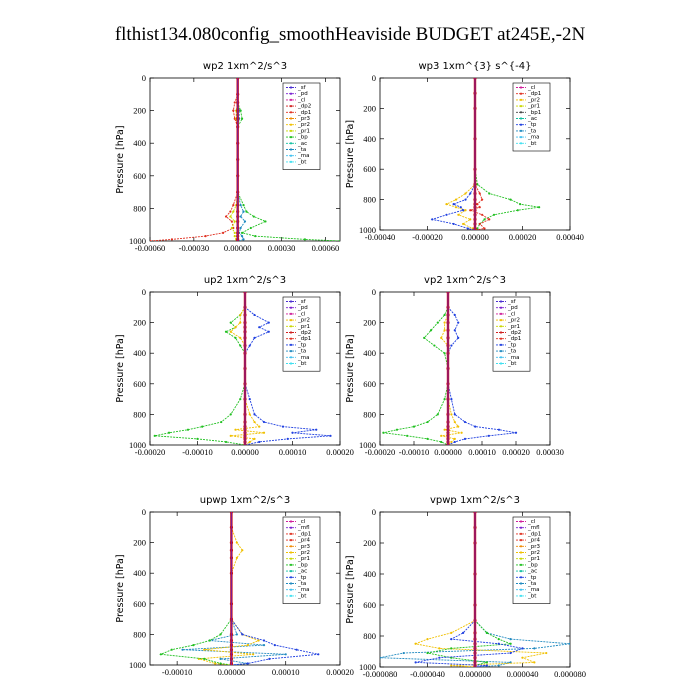  I want to click on x-tick-label: 0.00020, so click(516, 452).